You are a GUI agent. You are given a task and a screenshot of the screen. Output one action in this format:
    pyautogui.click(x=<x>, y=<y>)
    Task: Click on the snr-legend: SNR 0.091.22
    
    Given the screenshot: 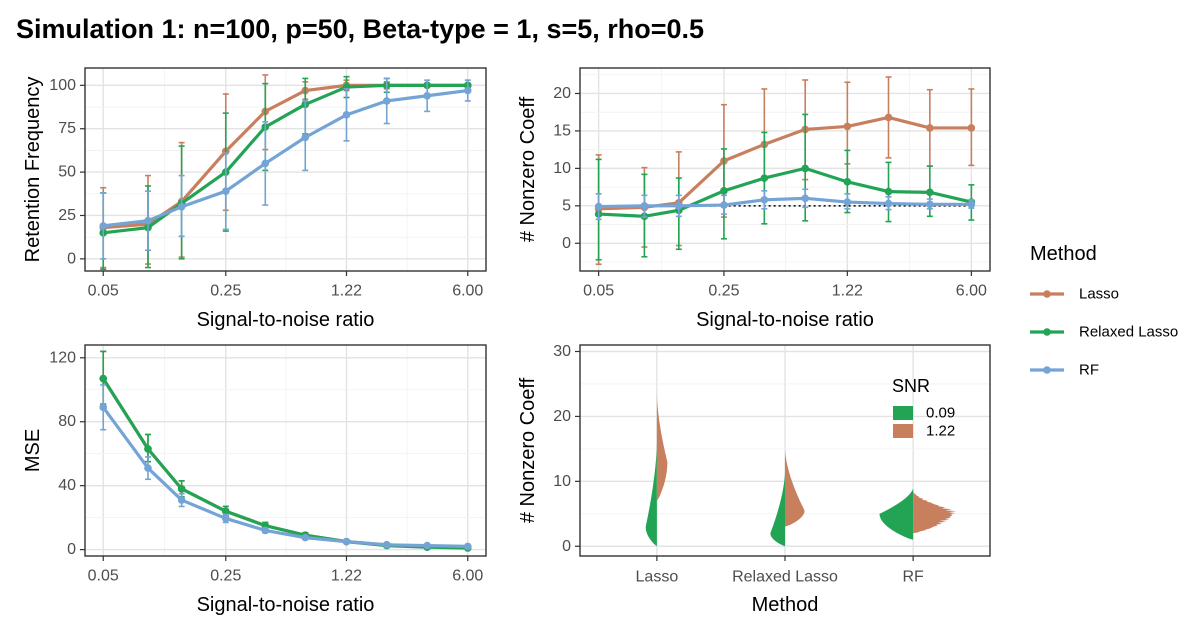 What is the action you would take?
    pyautogui.click(x=923, y=408)
    